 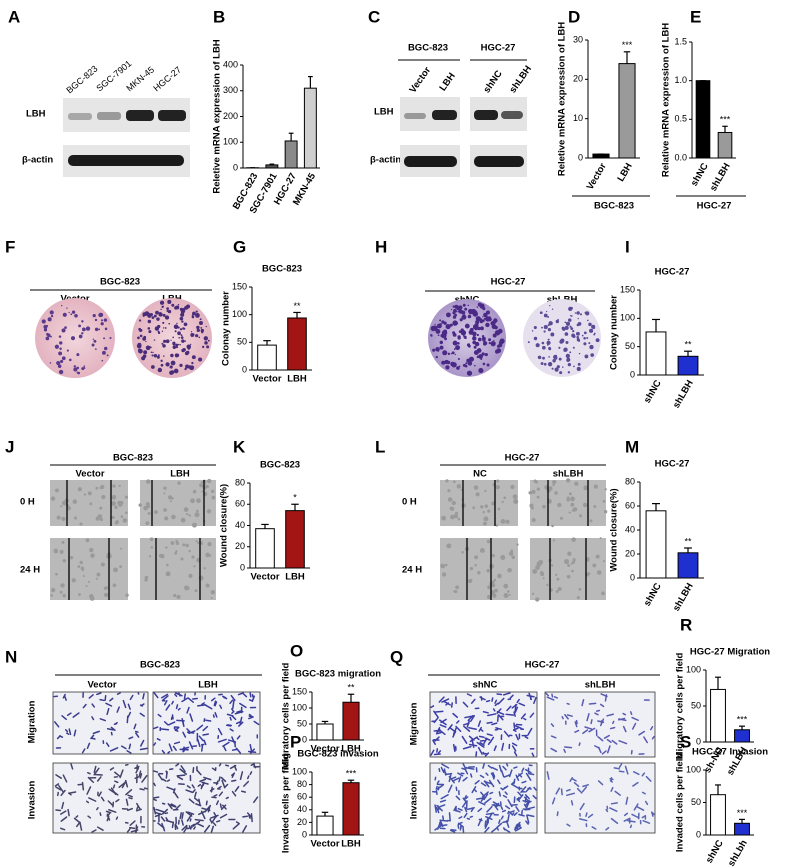 I want to click on lane-label: BGC-823, so click(x=81, y=80).